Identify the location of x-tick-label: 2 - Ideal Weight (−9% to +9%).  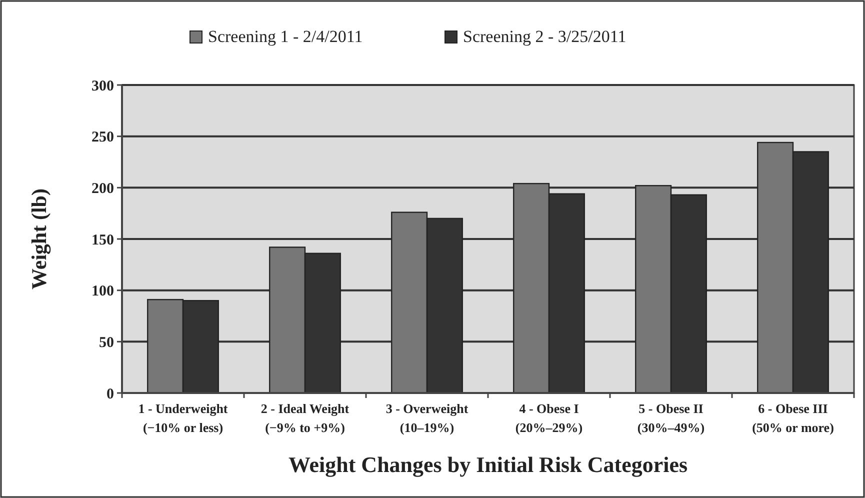
(305, 418).